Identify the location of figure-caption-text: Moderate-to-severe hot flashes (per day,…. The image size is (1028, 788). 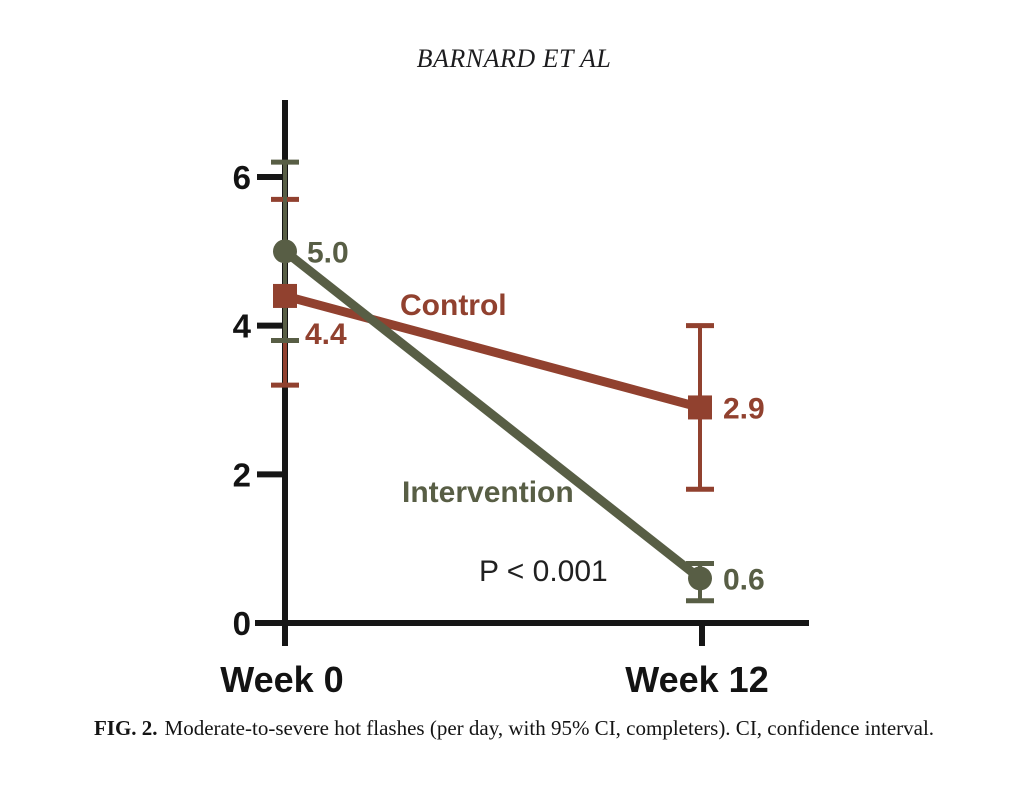
(549, 728).